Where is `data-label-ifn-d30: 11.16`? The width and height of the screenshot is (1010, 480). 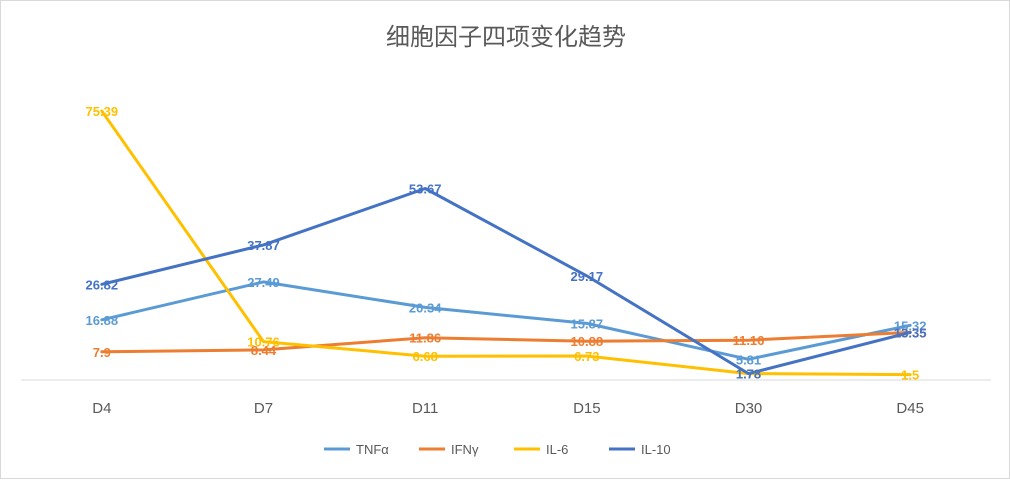
data-label-ifn-d30: 11.16 is located at coordinates (749, 340).